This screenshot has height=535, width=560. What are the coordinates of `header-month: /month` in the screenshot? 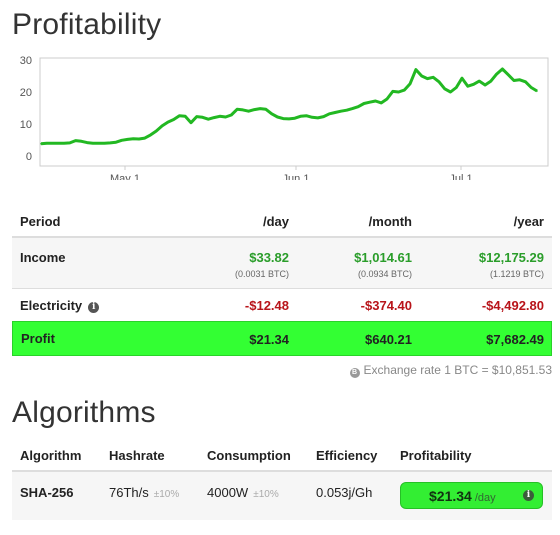 It's located at (390, 221).